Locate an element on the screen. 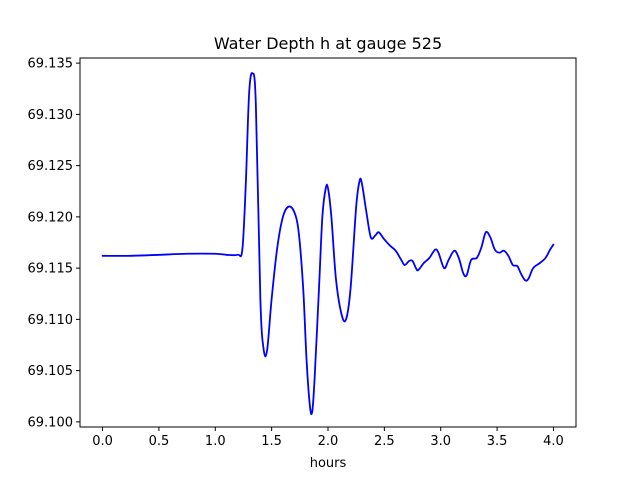  x-tick-label: 2.5 is located at coordinates (384, 441).